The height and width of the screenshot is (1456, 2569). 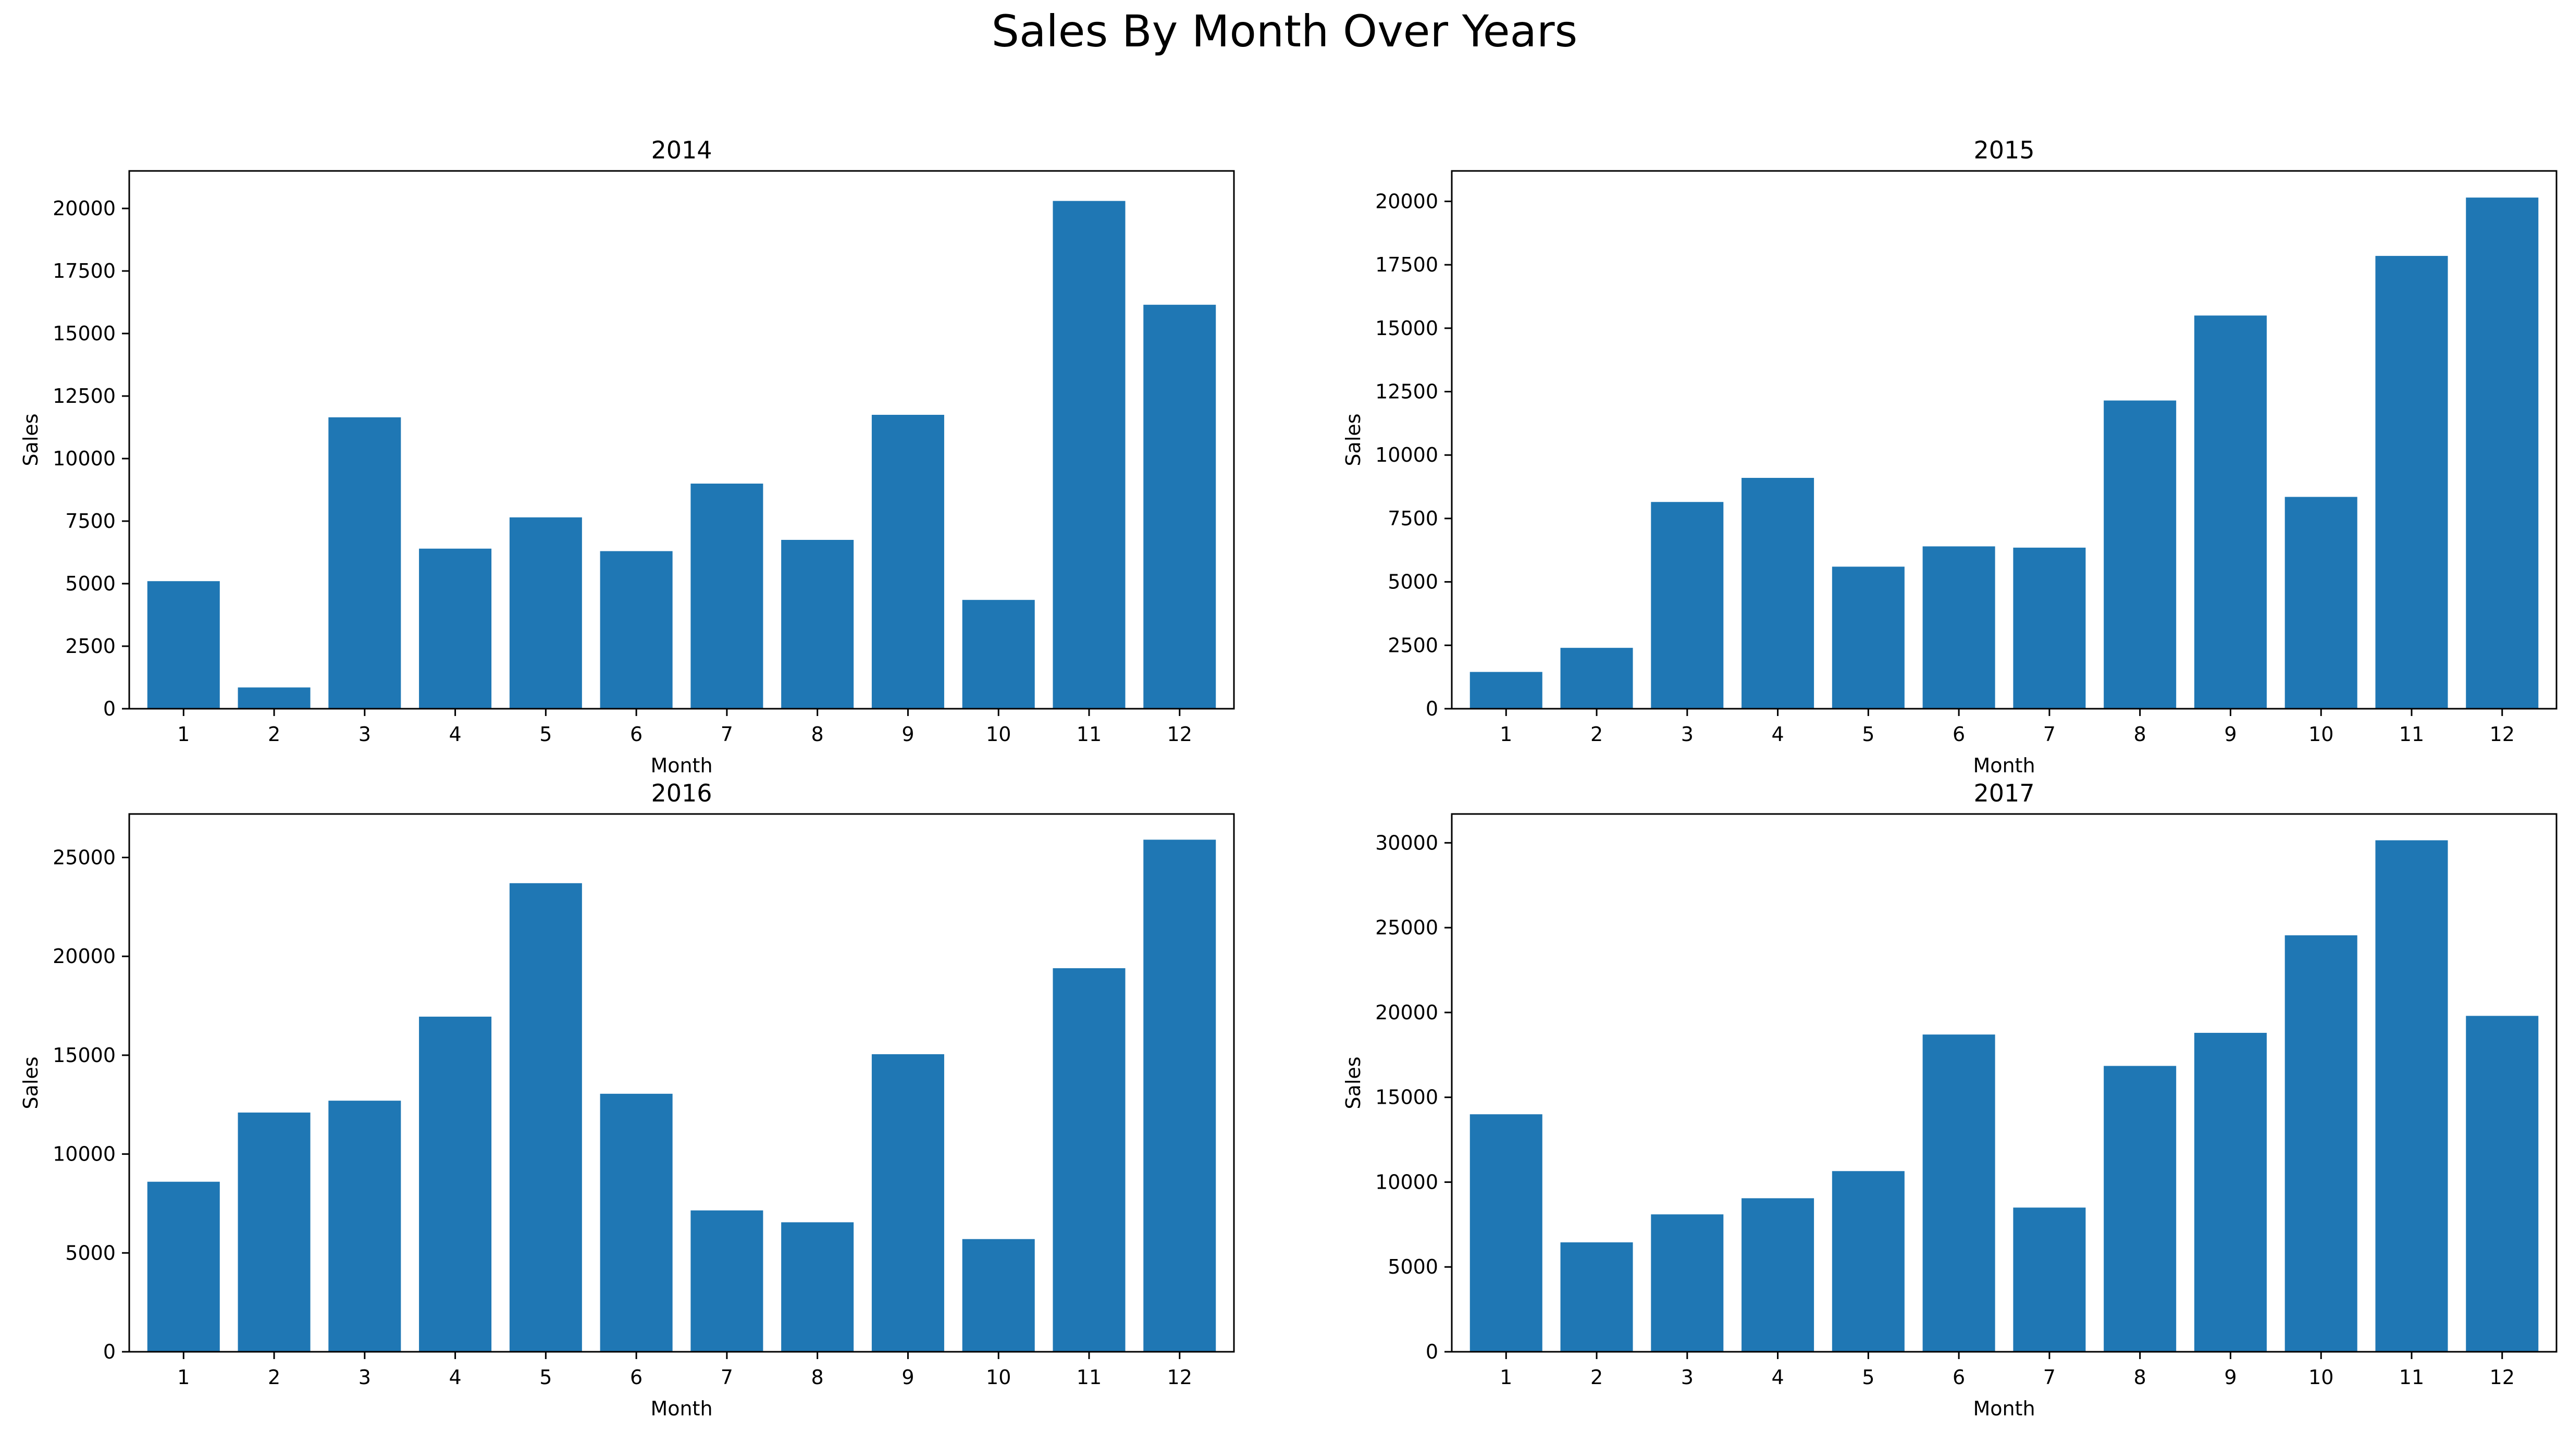 I want to click on y-tick-label: 30000, so click(x=1407, y=842).